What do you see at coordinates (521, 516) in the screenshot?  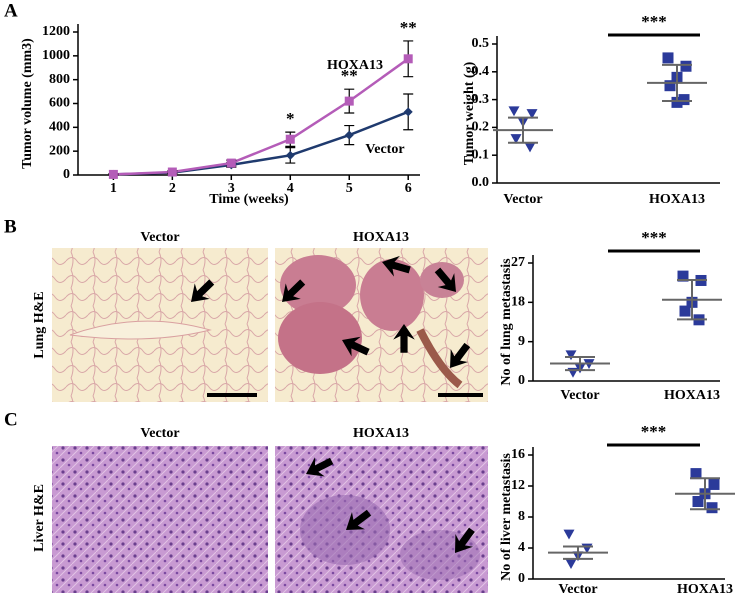 I see `y-tick-label: 8` at bounding box center [521, 516].